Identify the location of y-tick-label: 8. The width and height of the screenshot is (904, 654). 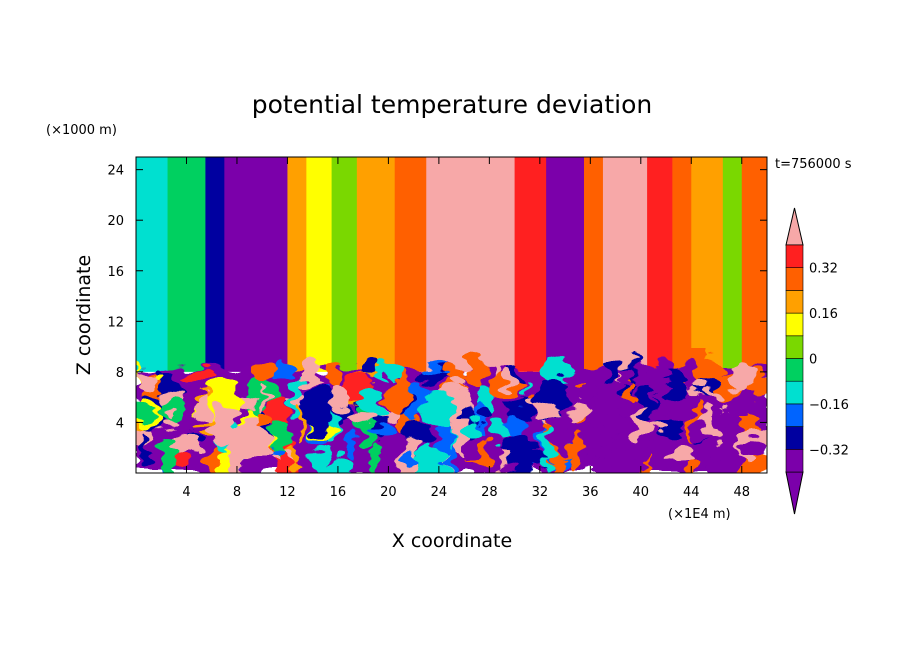
(120, 373).